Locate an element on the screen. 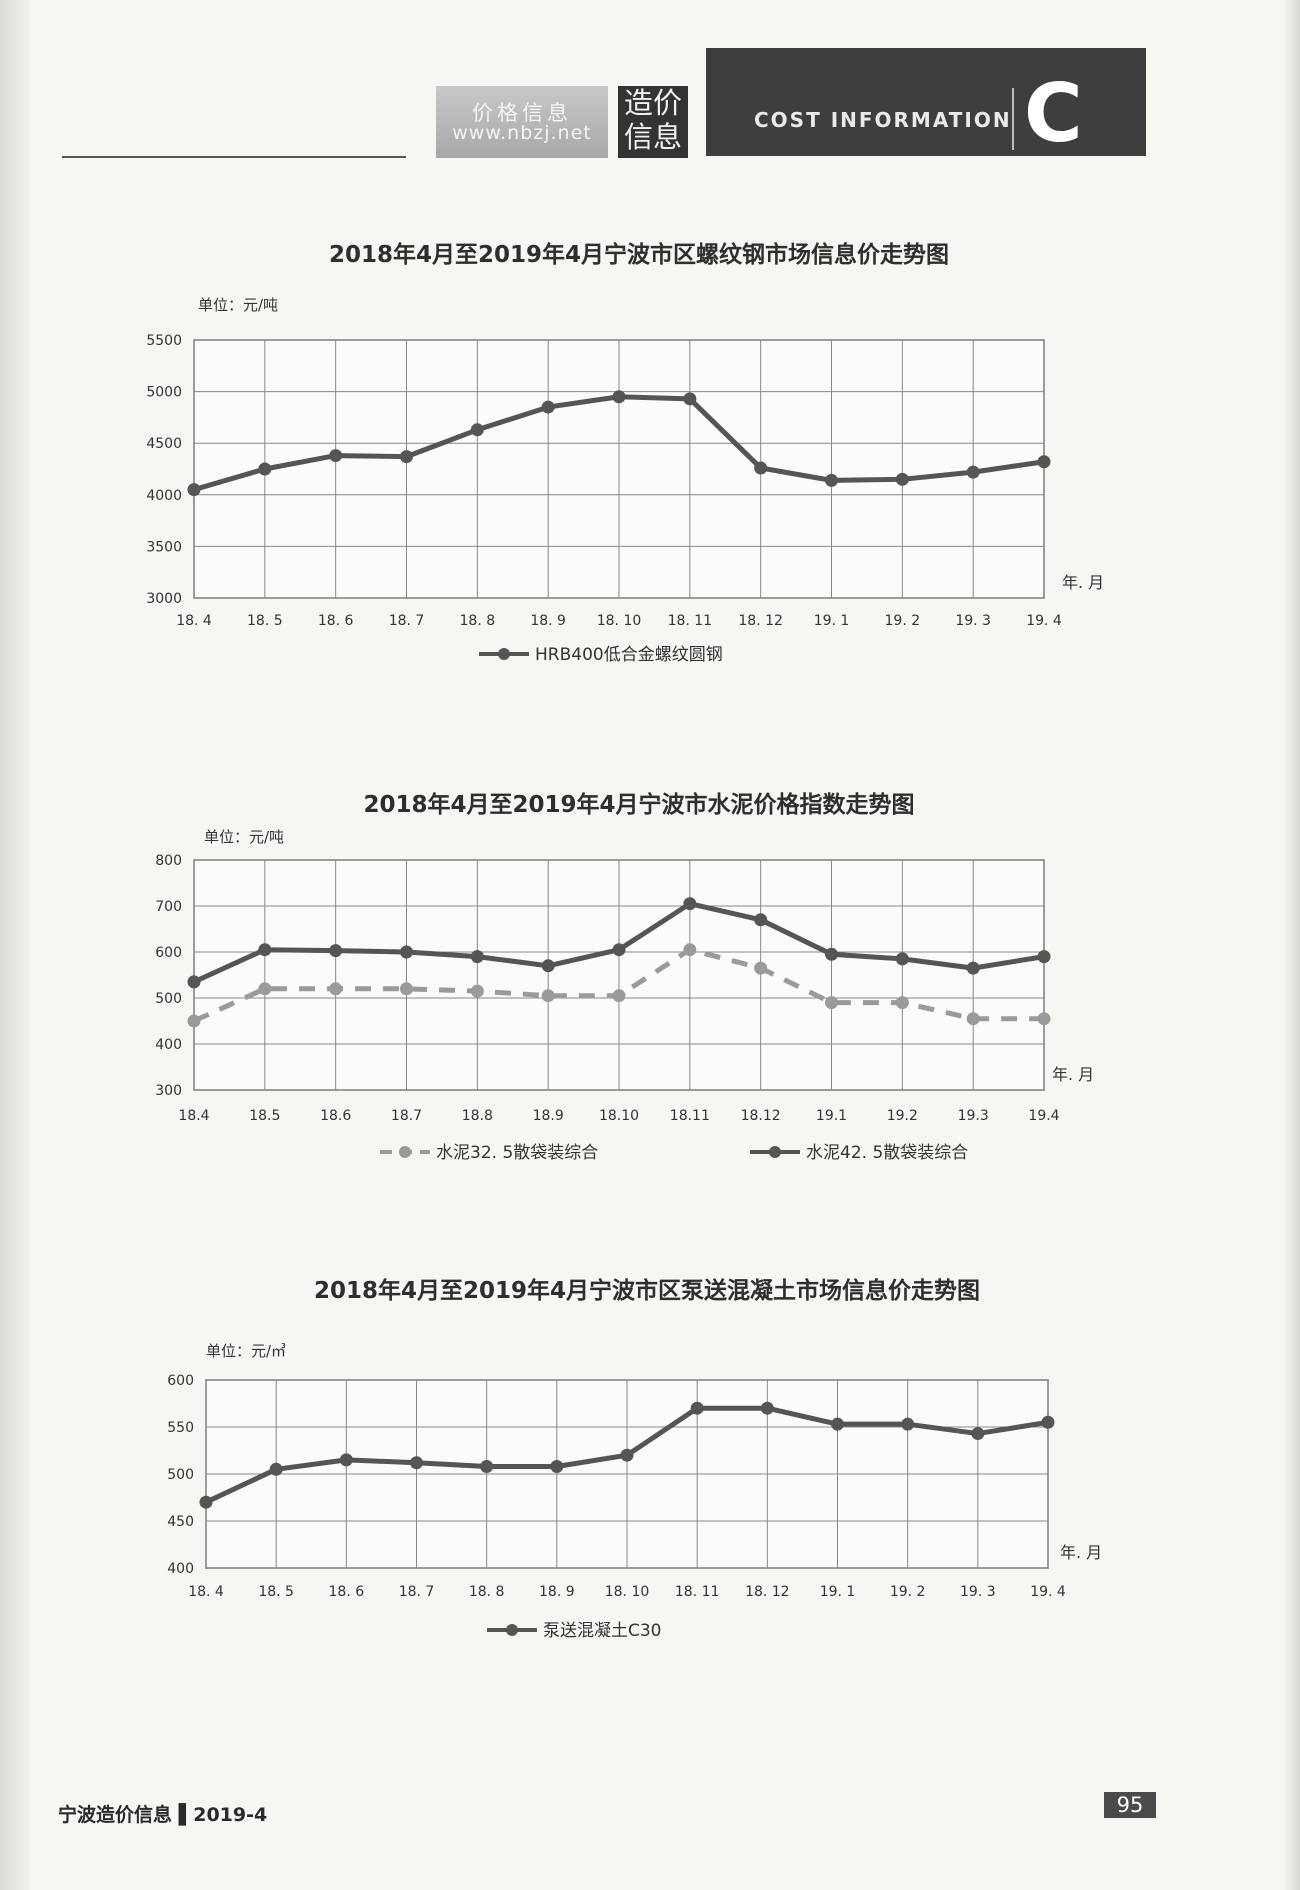 This screenshot has height=1890, width=1300. site-logo-url: www.nbzj.net is located at coordinates (522, 133).